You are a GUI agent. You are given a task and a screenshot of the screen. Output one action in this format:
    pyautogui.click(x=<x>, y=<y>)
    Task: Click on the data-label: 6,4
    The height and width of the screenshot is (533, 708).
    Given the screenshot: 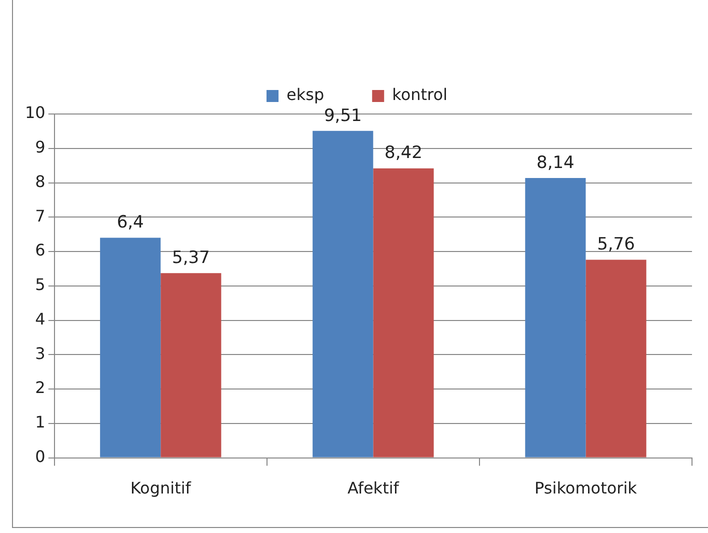 What is the action you would take?
    pyautogui.click(x=130, y=222)
    